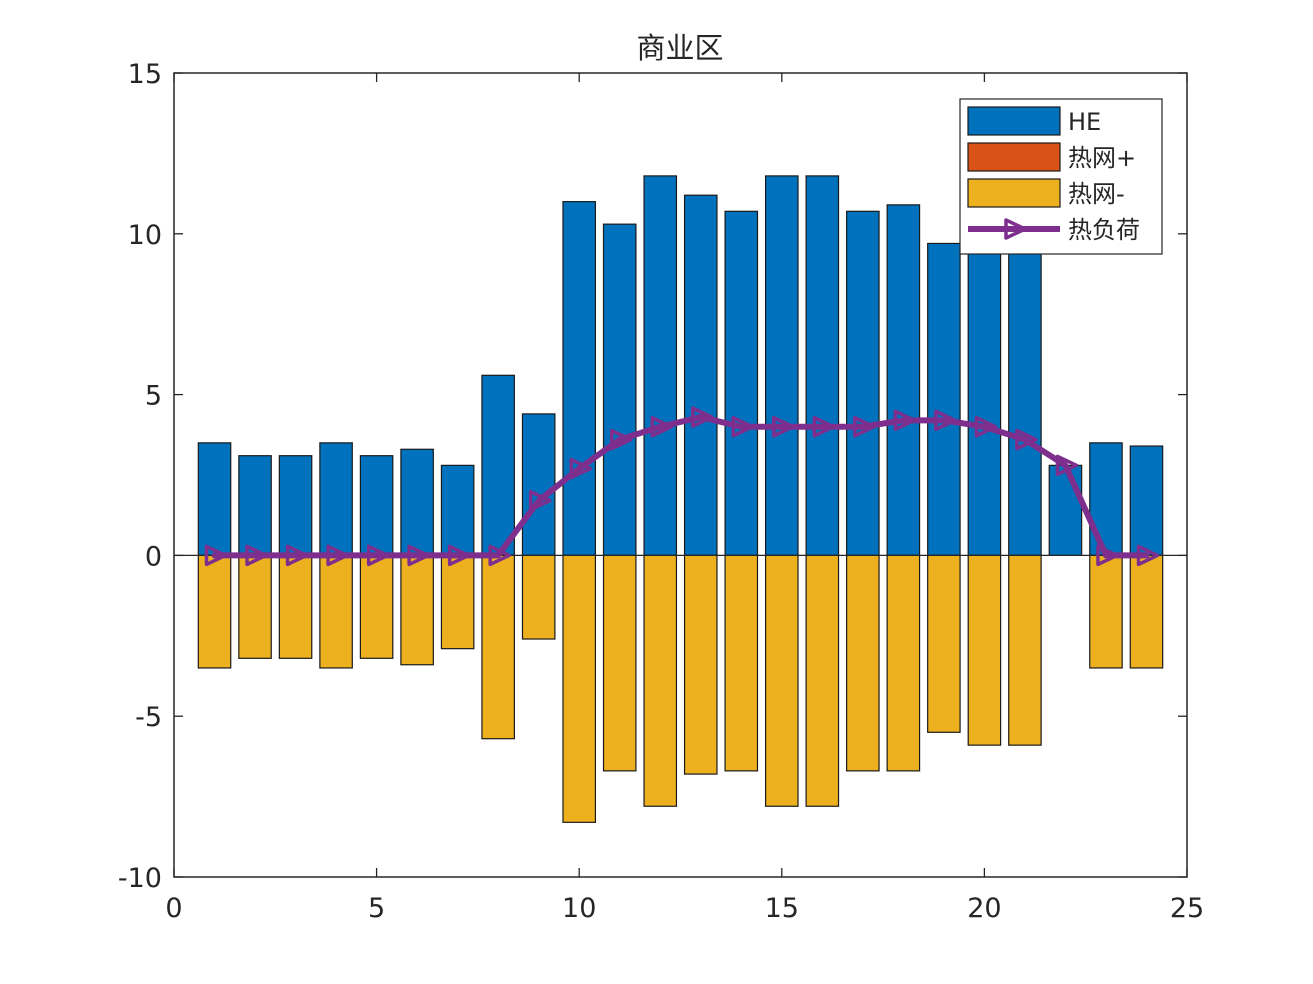 The image size is (1313, 984). Describe the element at coordinates (903, 380) in the screenshot. I see `bar-series-0-x18` at that location.